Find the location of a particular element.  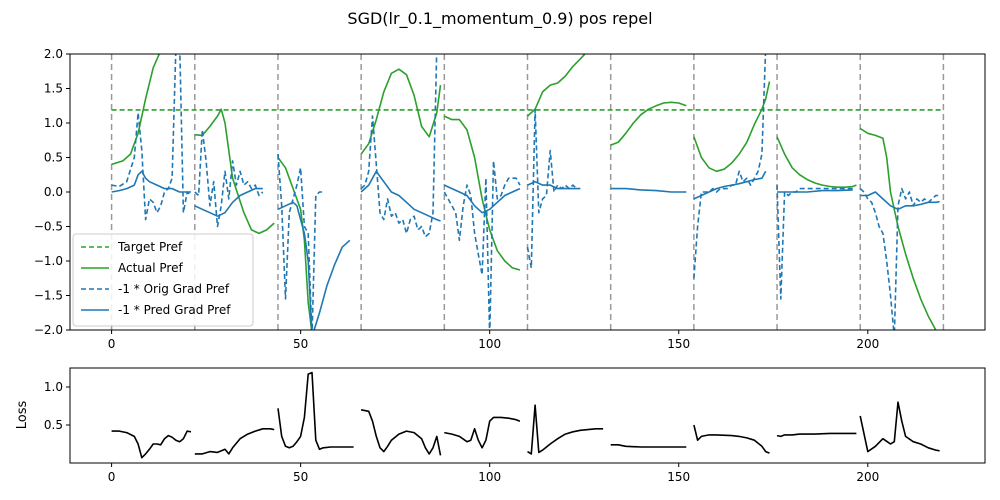

legend-label-2: -1 * Orig Grad Pref is located at coordinates (174, 289).